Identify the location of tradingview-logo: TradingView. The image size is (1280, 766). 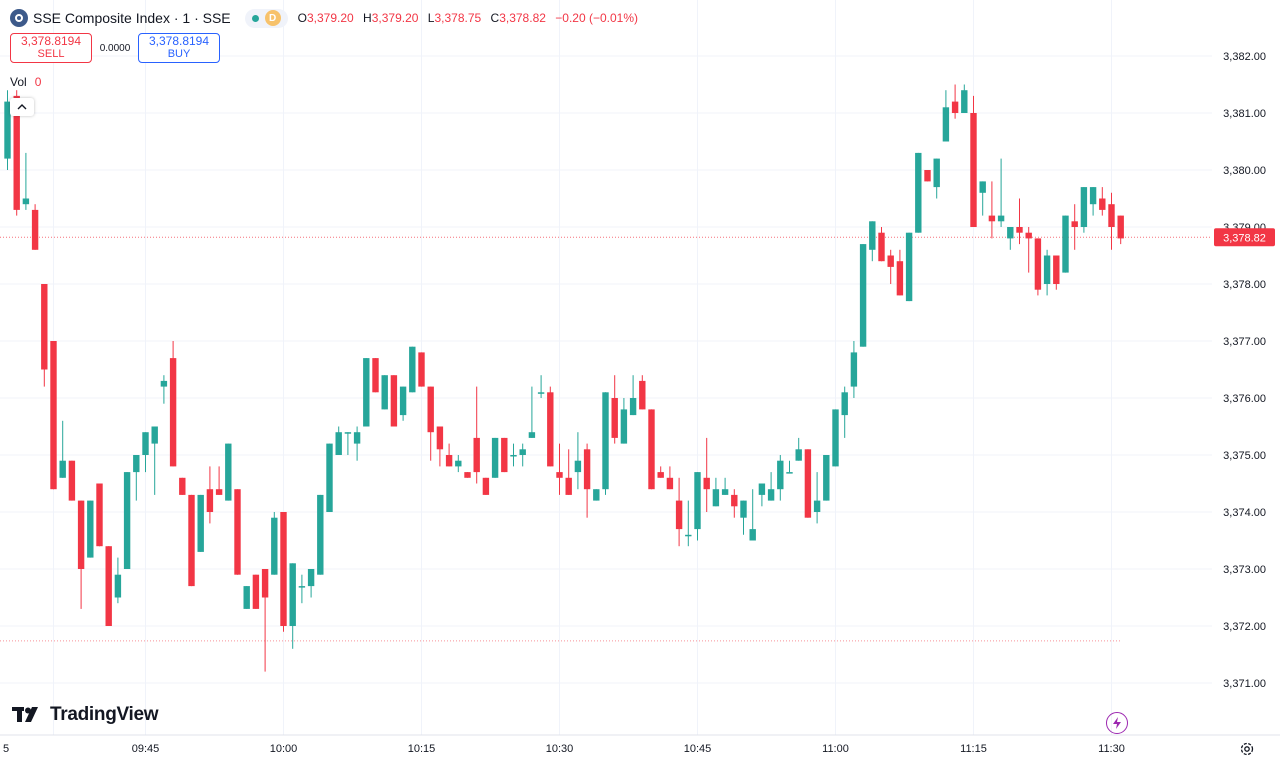
(85, 715).